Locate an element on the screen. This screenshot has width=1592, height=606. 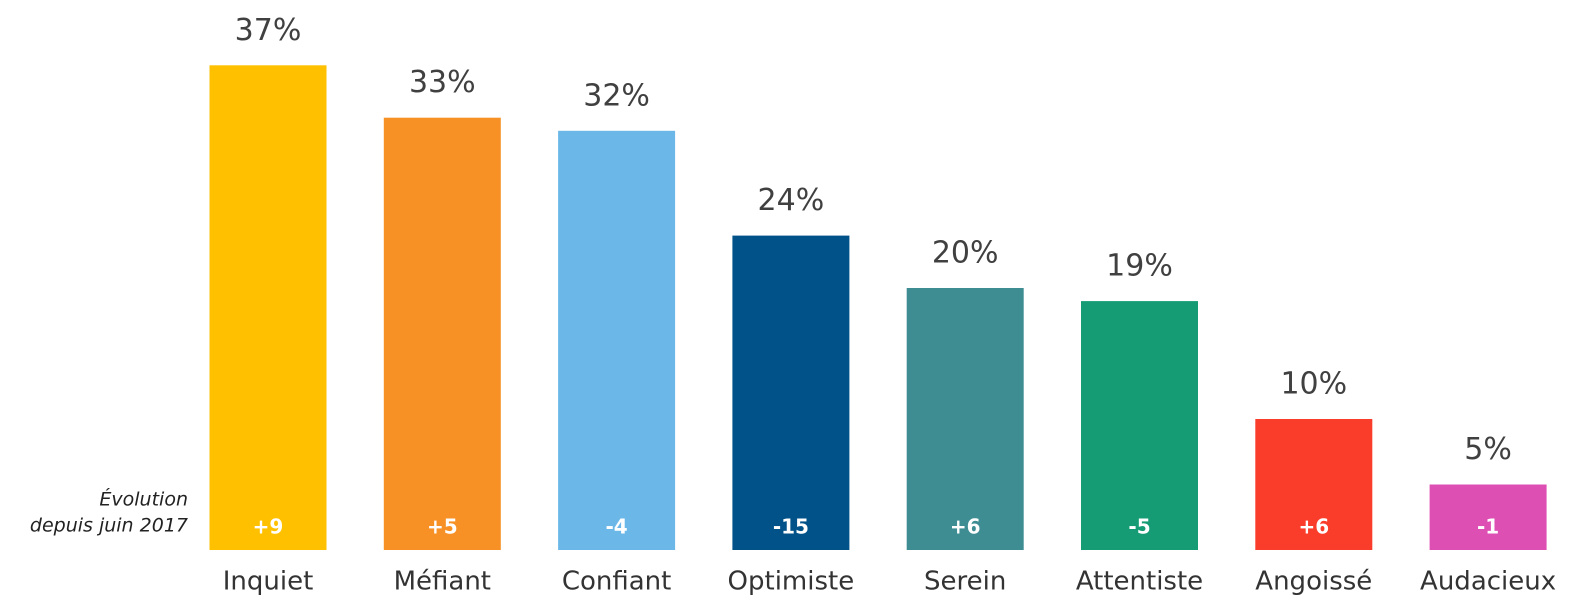
evolution-title: Évolution is located at coordinates (143, 499).